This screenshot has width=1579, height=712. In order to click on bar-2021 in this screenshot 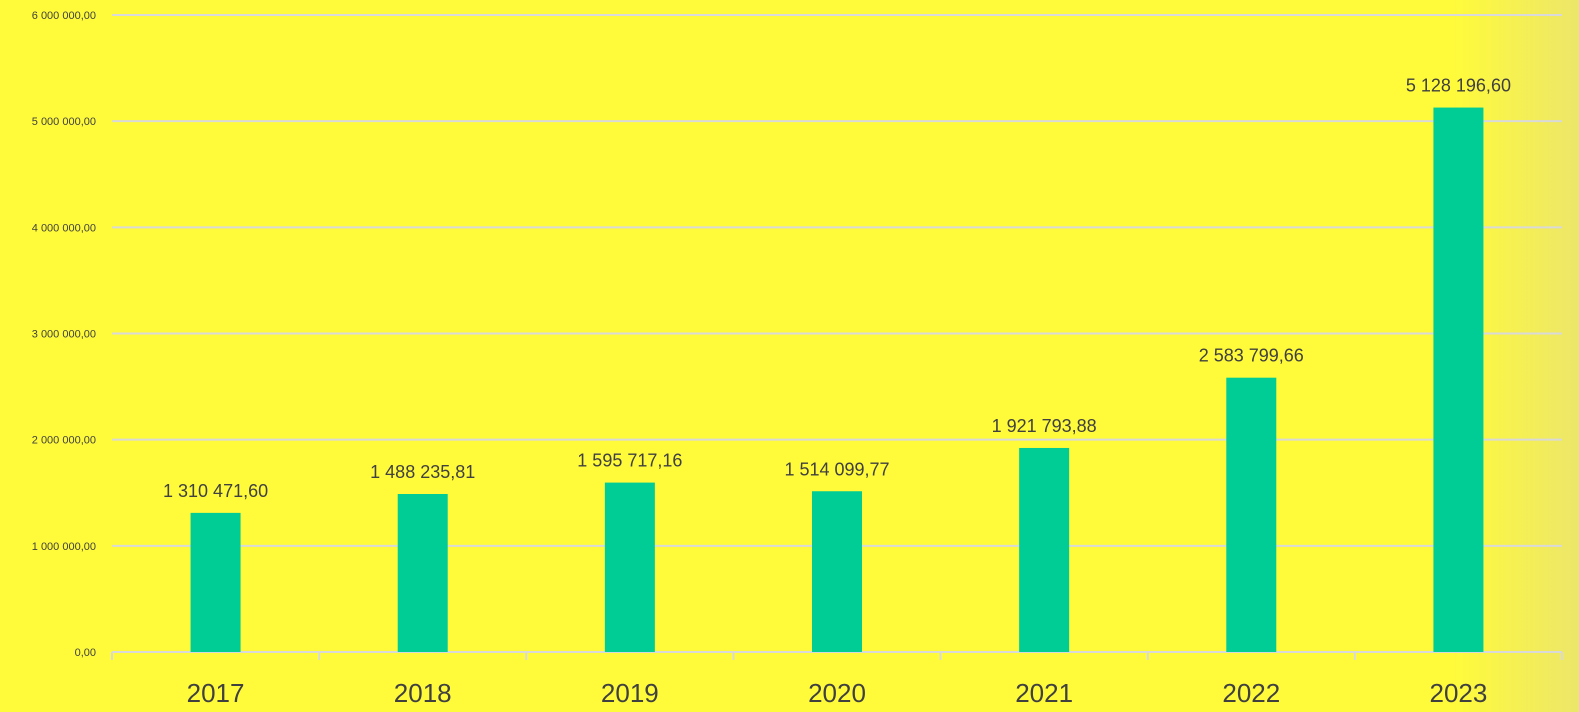, I will do `click(1044, 549)`.